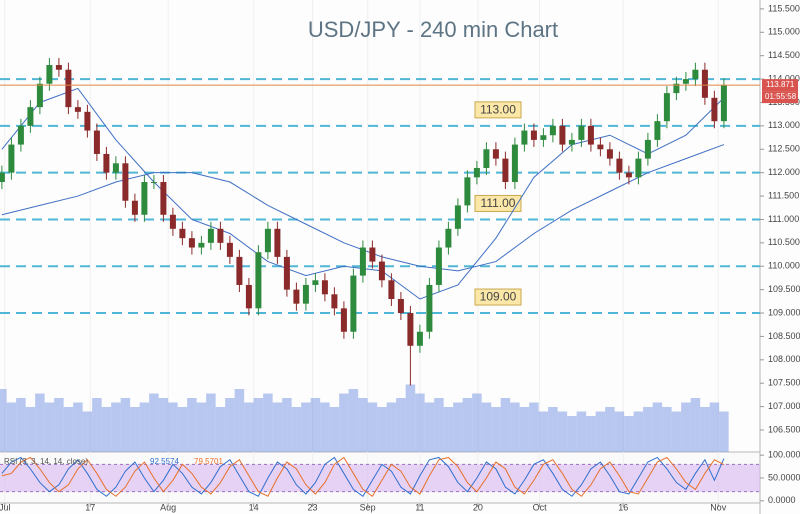 The height and width of the screenshot is (514, 800). Describe the element at coordinates (478, 507) in the screenshot. I see `x-tick-label: 20` at that location.